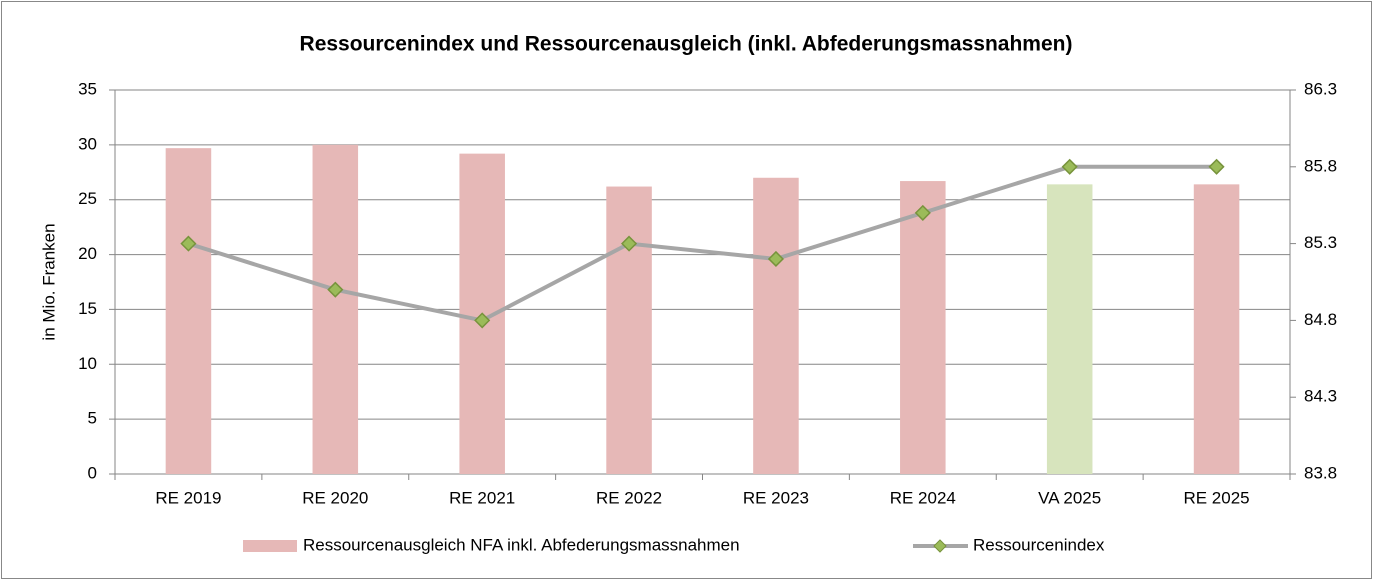 This screenshot has width=1373, height=580. Describe the element at coordinates (629, 497) in the screenshot. I see `x-tick-label: RE 2022` at that location.